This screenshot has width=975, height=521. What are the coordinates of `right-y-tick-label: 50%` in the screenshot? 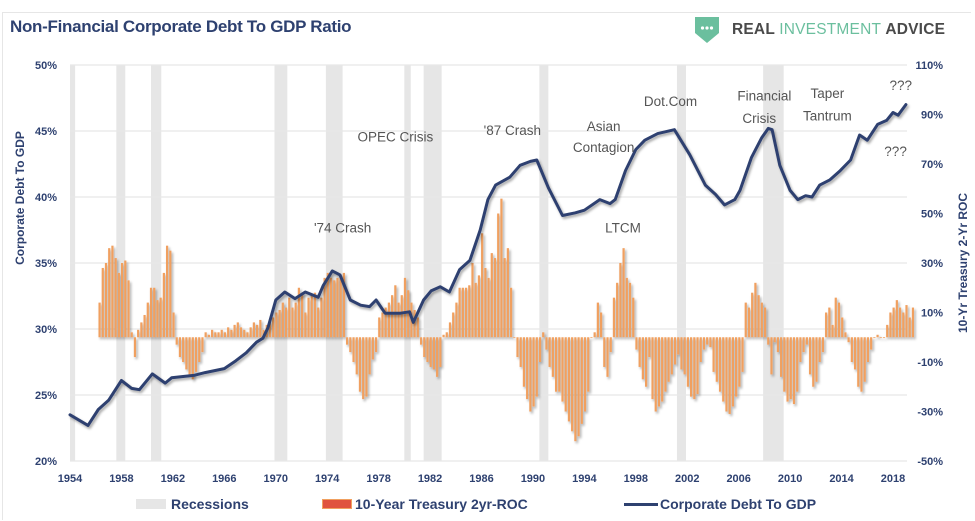 It's located at (932, 215).